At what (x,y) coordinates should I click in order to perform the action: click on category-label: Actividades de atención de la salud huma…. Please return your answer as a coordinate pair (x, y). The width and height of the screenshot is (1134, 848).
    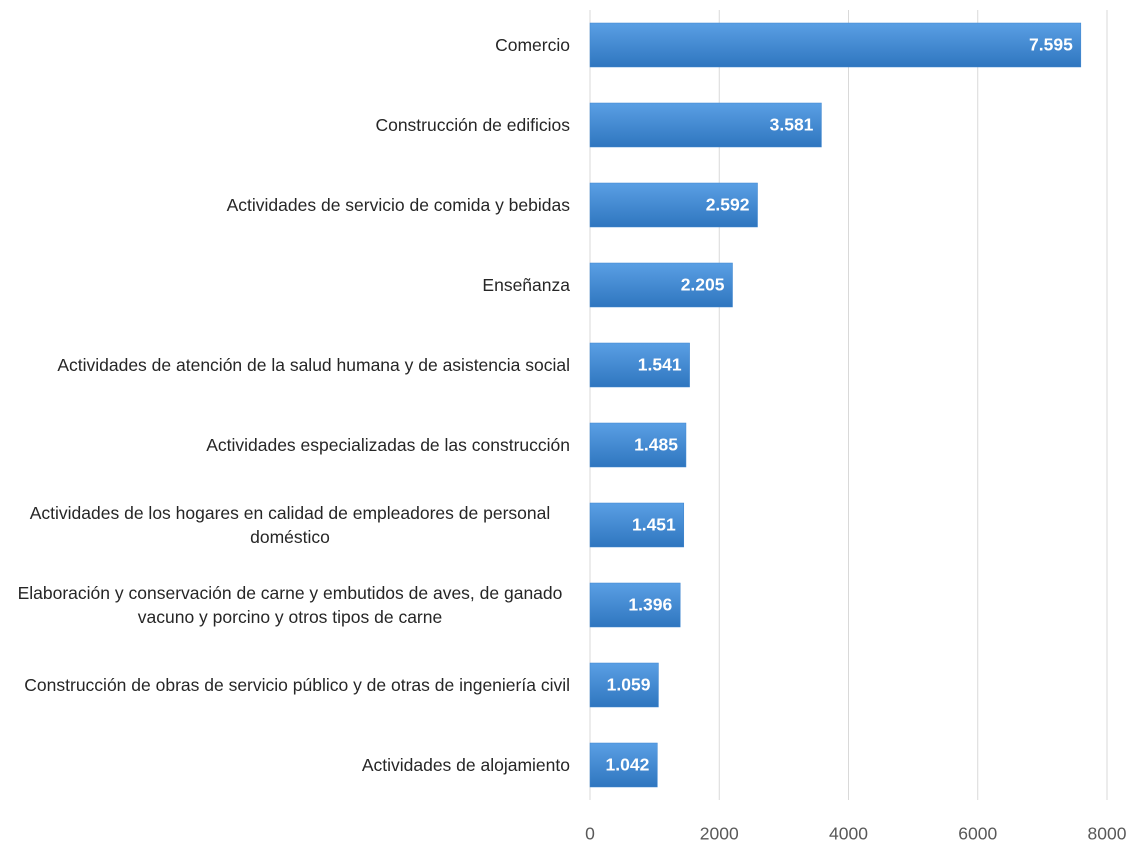
    Looking at the image, I should click on (290, 365).